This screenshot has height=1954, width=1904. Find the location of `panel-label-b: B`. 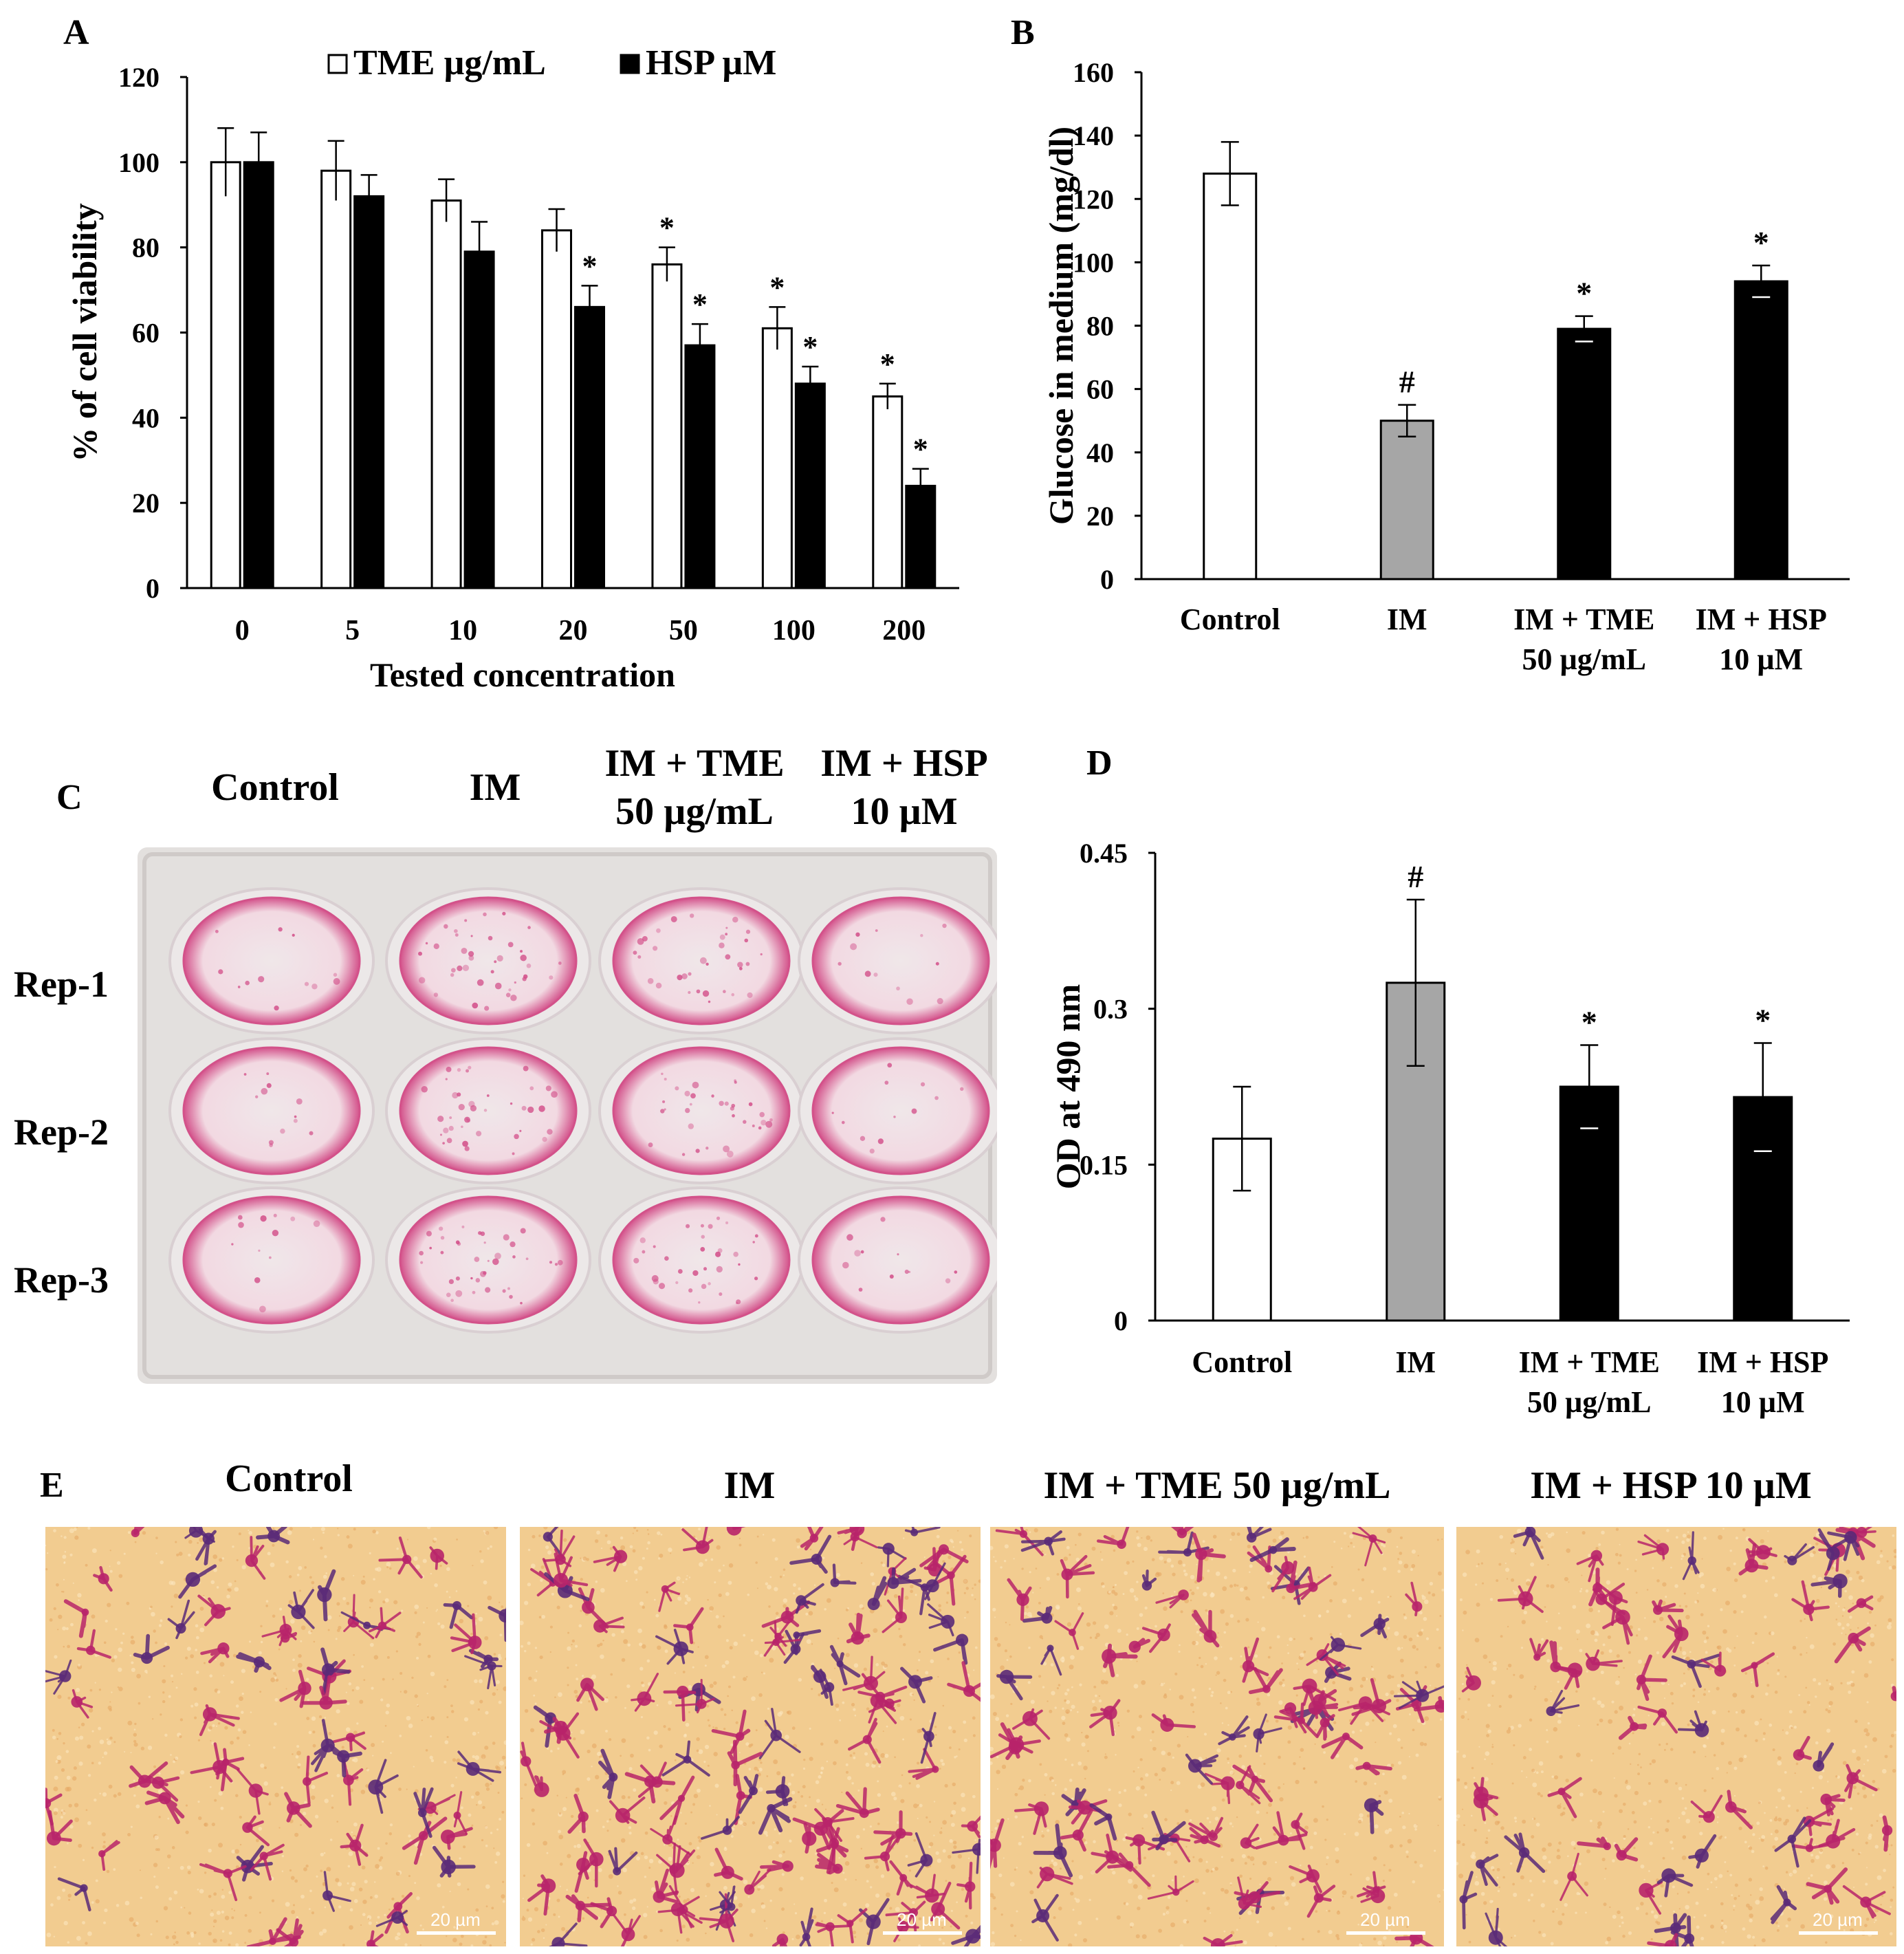

panel-label-b: B is located at coordinates (1023, 32).